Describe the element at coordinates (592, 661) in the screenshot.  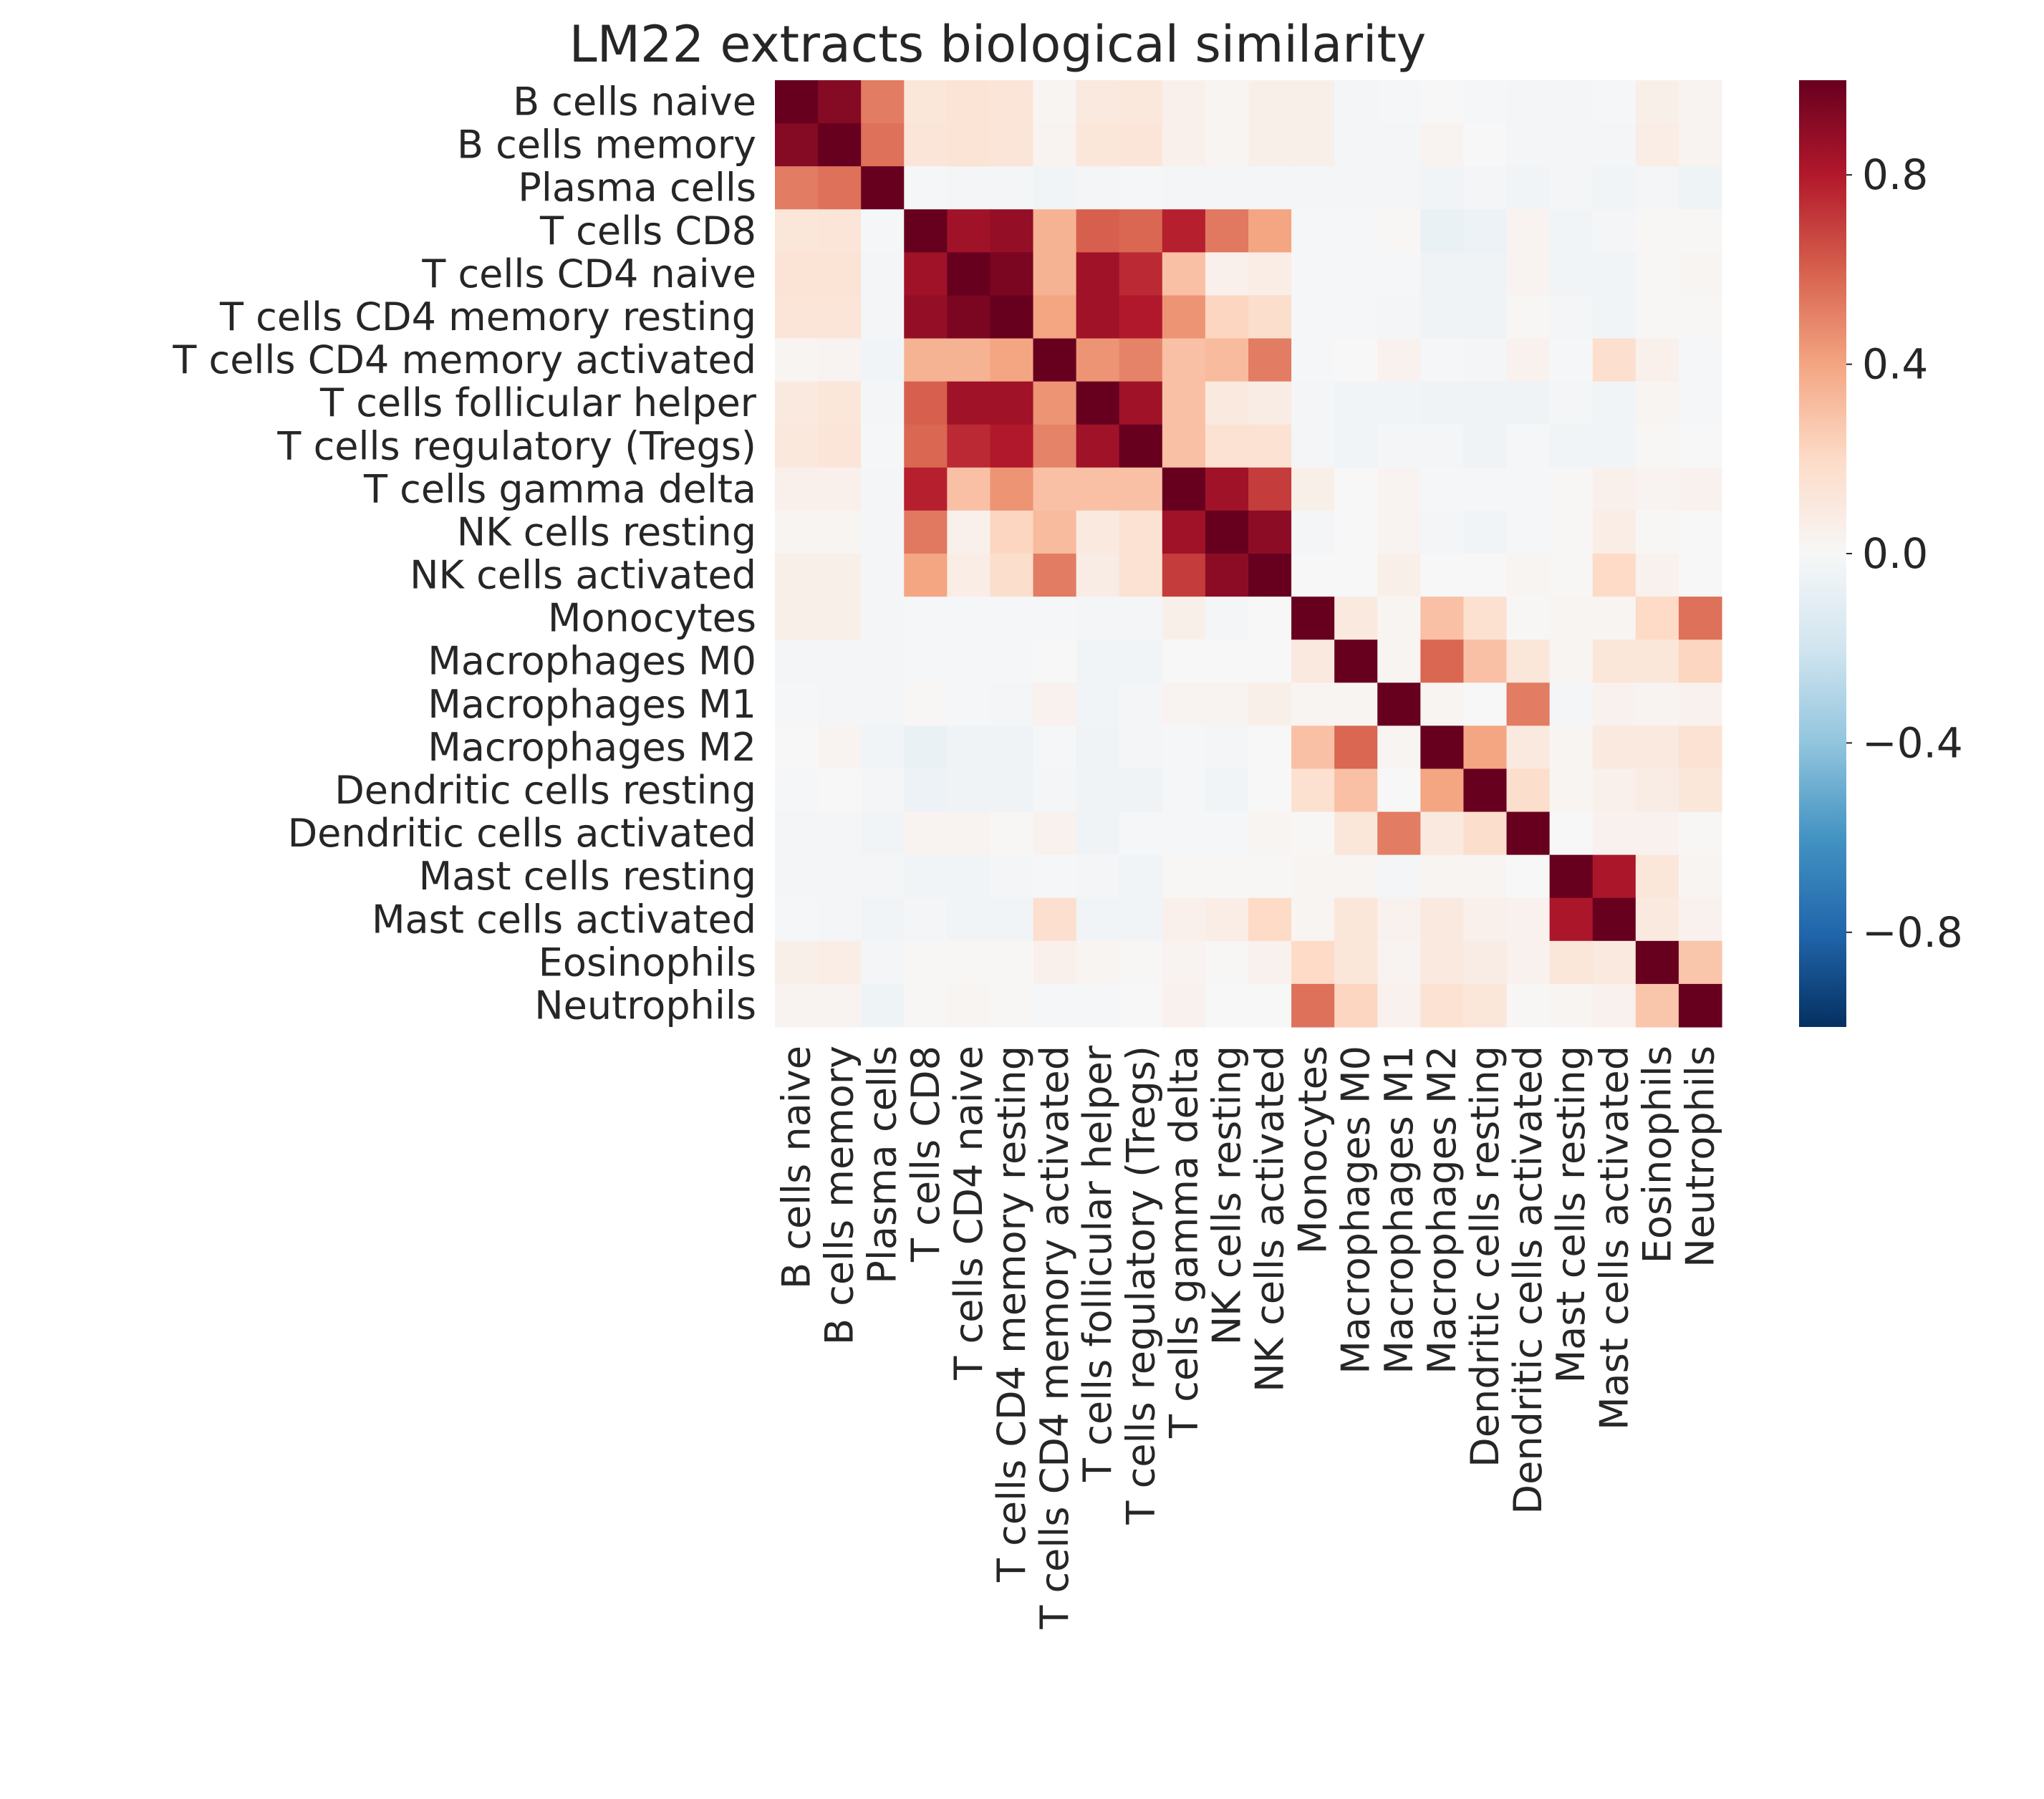
I see `row-label: Macrophages M0` at that location.